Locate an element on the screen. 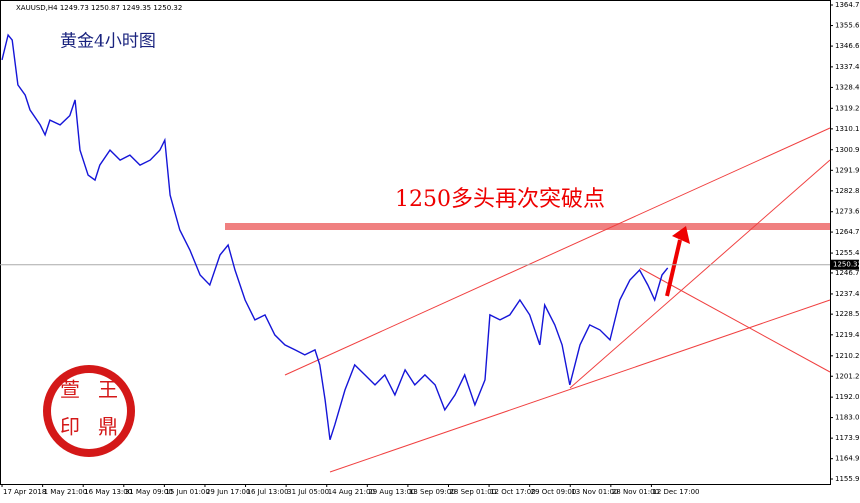  x-tick-label: 29 Aug 13:00 is located at coordinates (391, 492).